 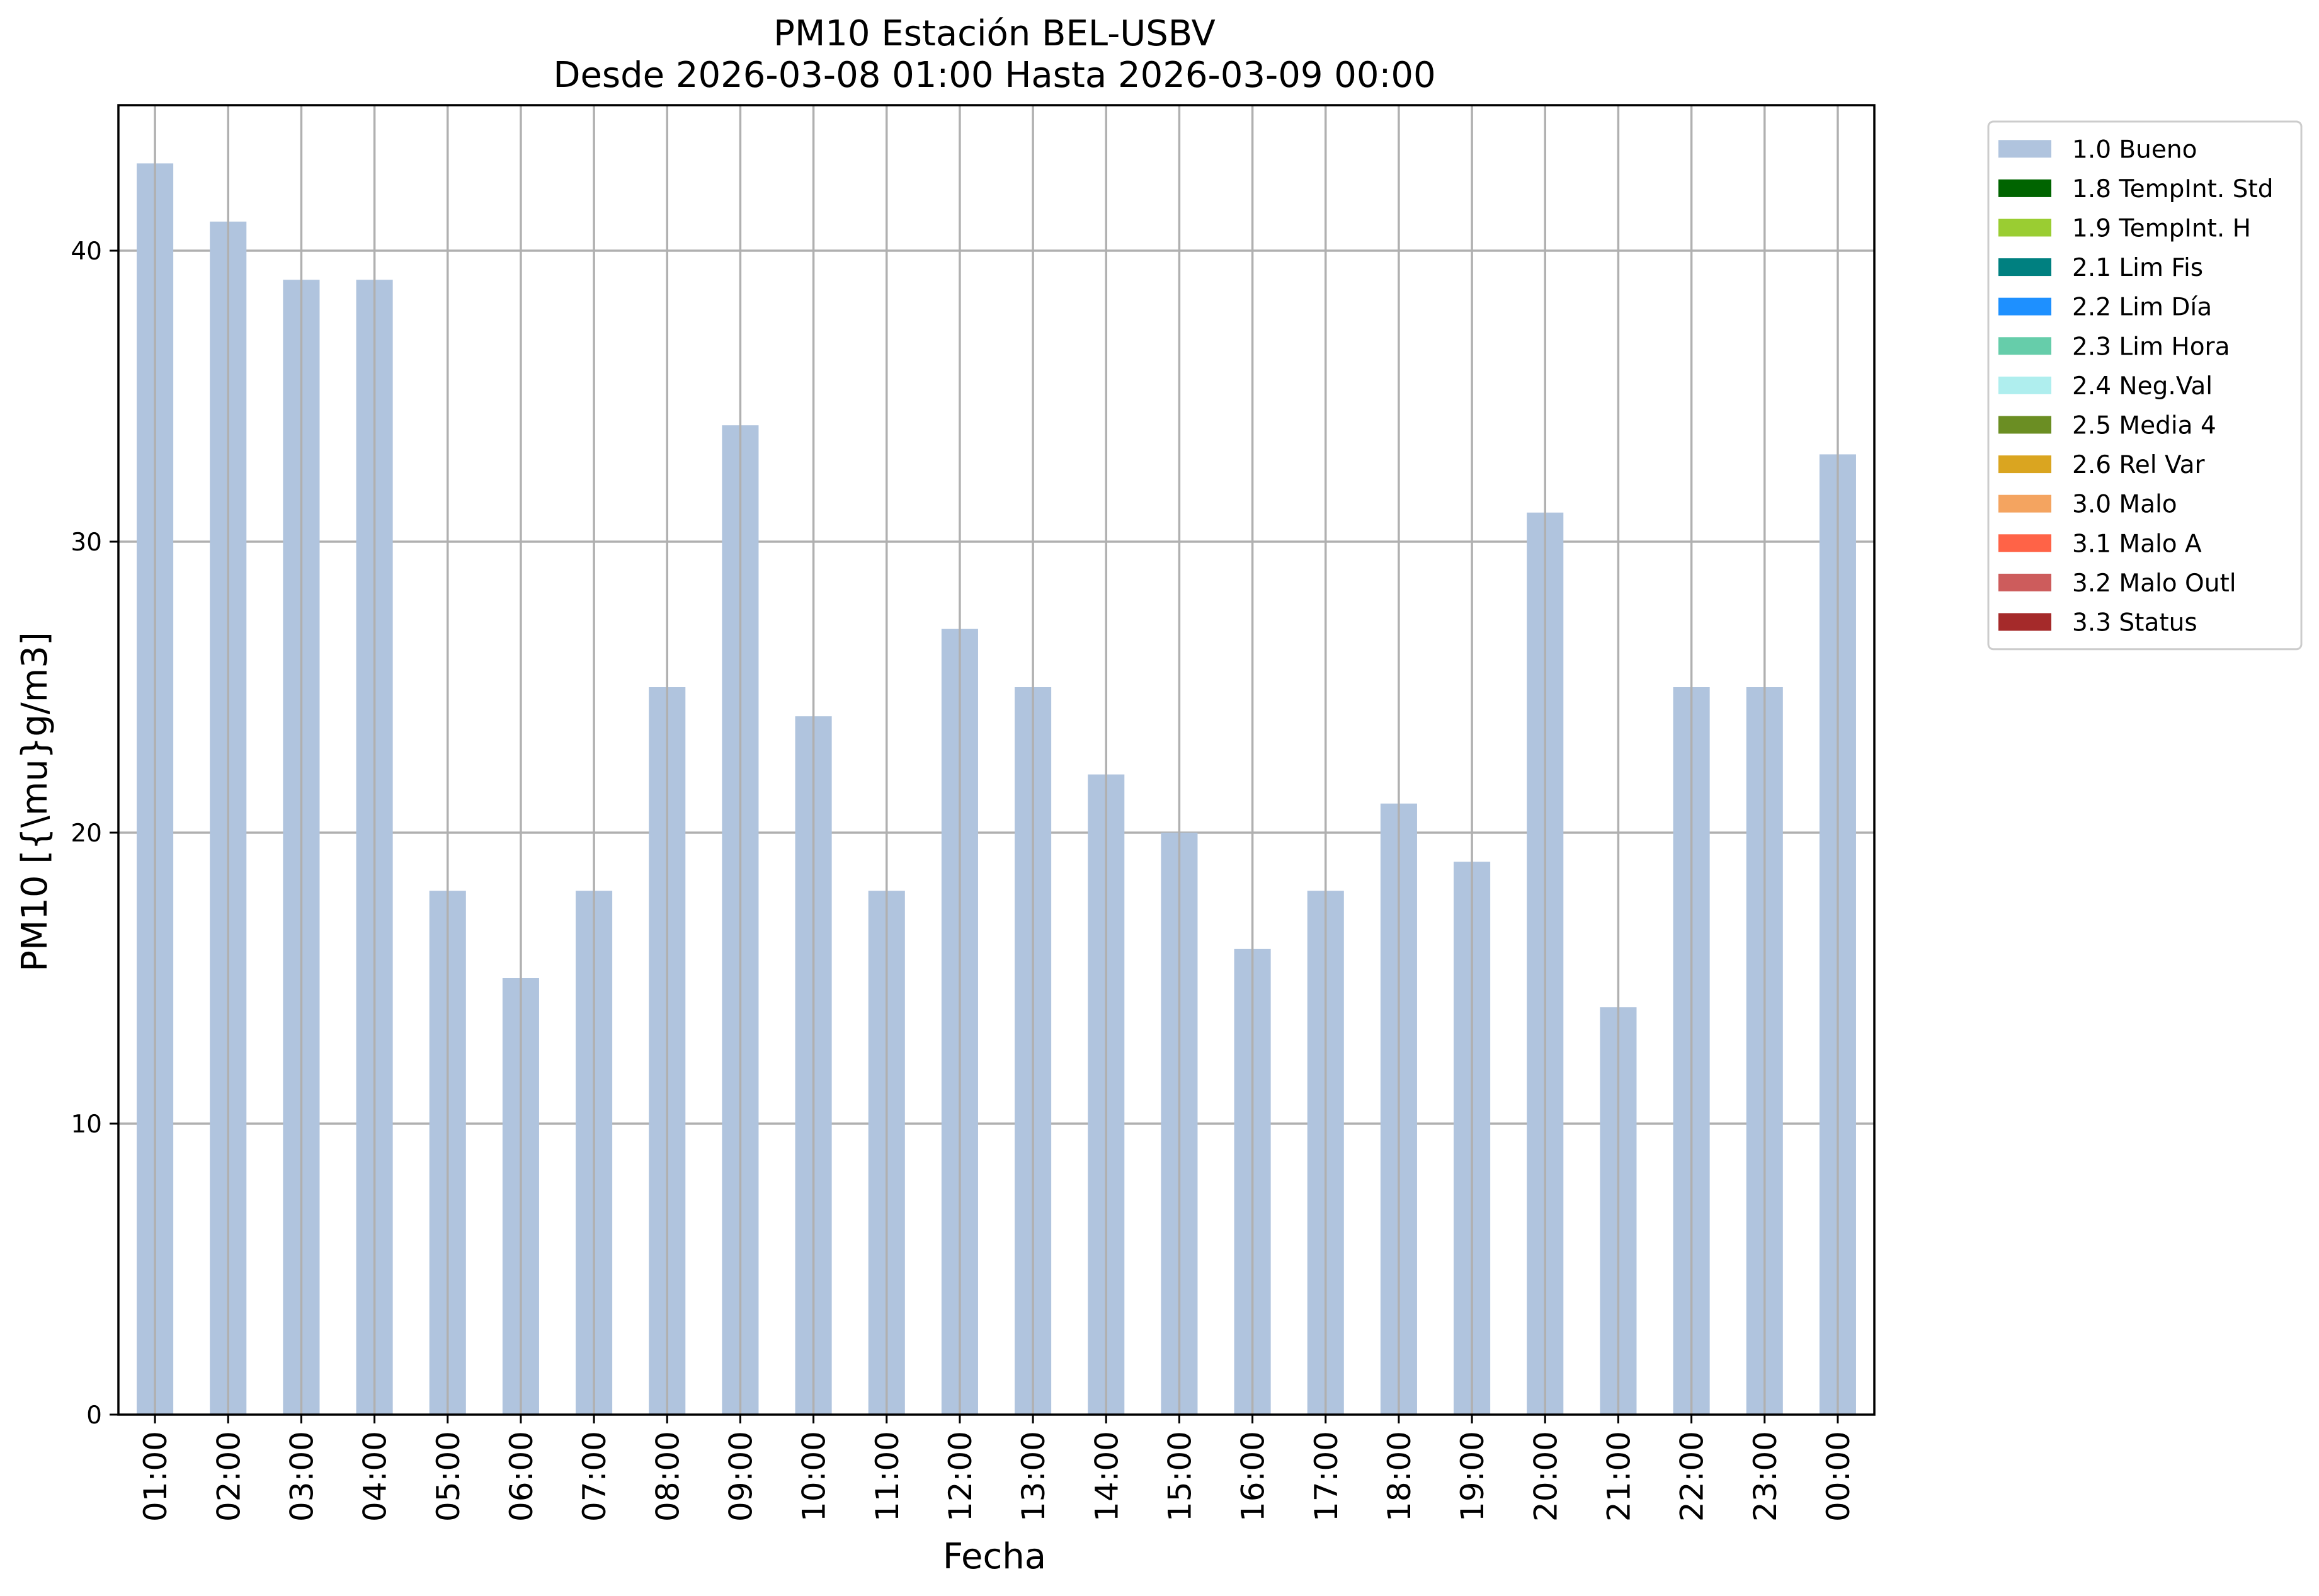 I want to click on x-tick-label: 21:00, so click(x=1618, y=1476).